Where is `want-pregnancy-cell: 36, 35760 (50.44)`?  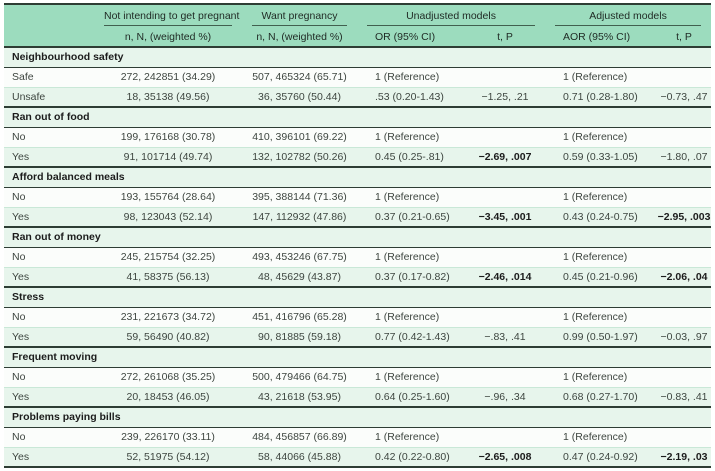 want-pregnancy-cell: 36, 35760 (50.44) is located at coordinates (299, 97).